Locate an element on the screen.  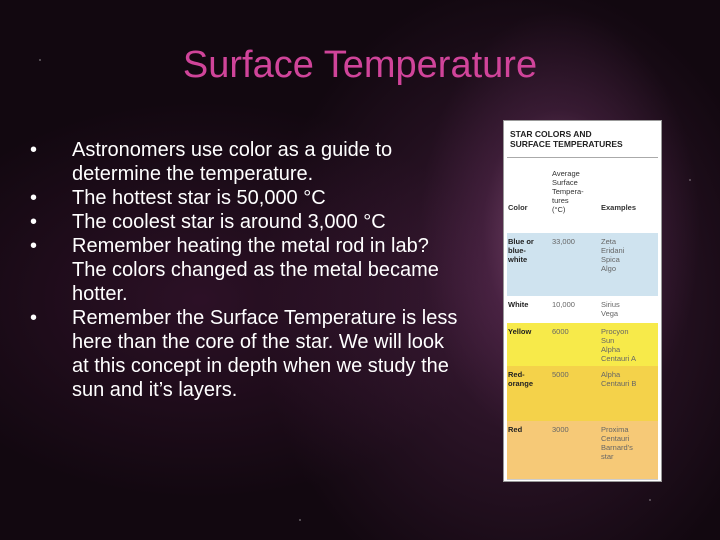
cell-line: Tempera- is located at coordinates (568, 191).